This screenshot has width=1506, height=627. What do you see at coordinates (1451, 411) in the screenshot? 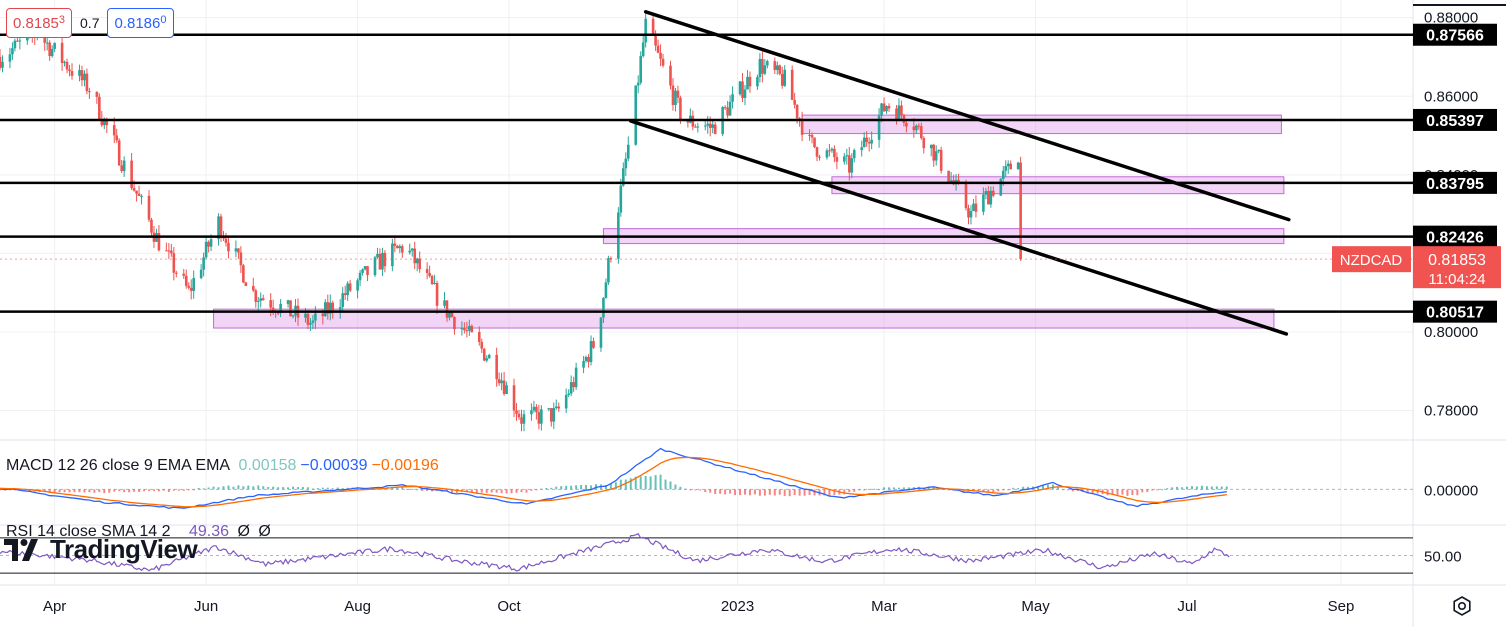
I see `price-axis-label: 0.78000` at bounding box center [1451, 411].